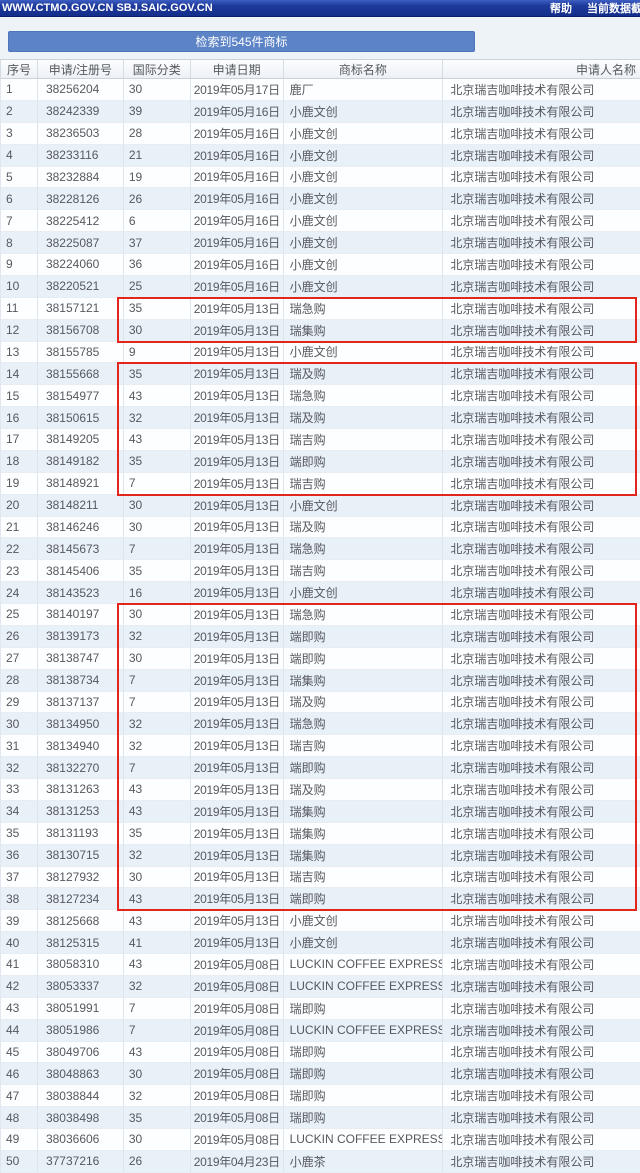  What do you see at coordinates (80, 265) in the screenshot?
I see `application-number-link: 38224060` at bounding box center [80, 265].